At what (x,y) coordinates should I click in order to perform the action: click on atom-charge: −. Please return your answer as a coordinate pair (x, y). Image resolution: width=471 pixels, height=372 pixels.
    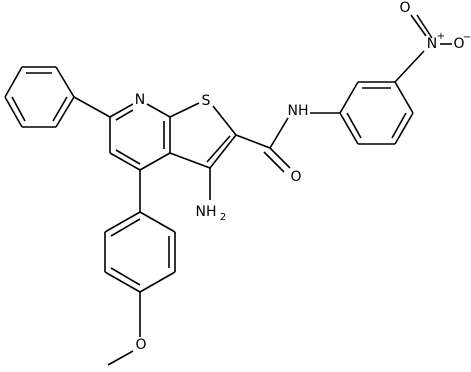
    Looking at the image, I should click on (467, 37).